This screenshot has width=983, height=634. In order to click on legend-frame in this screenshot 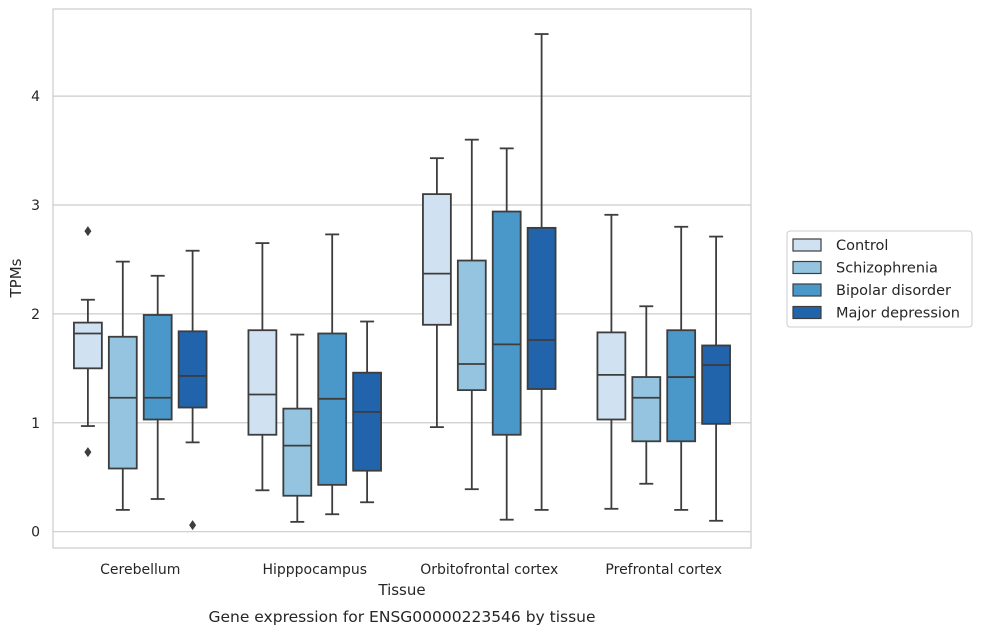, I will do `click(879, 279)`.